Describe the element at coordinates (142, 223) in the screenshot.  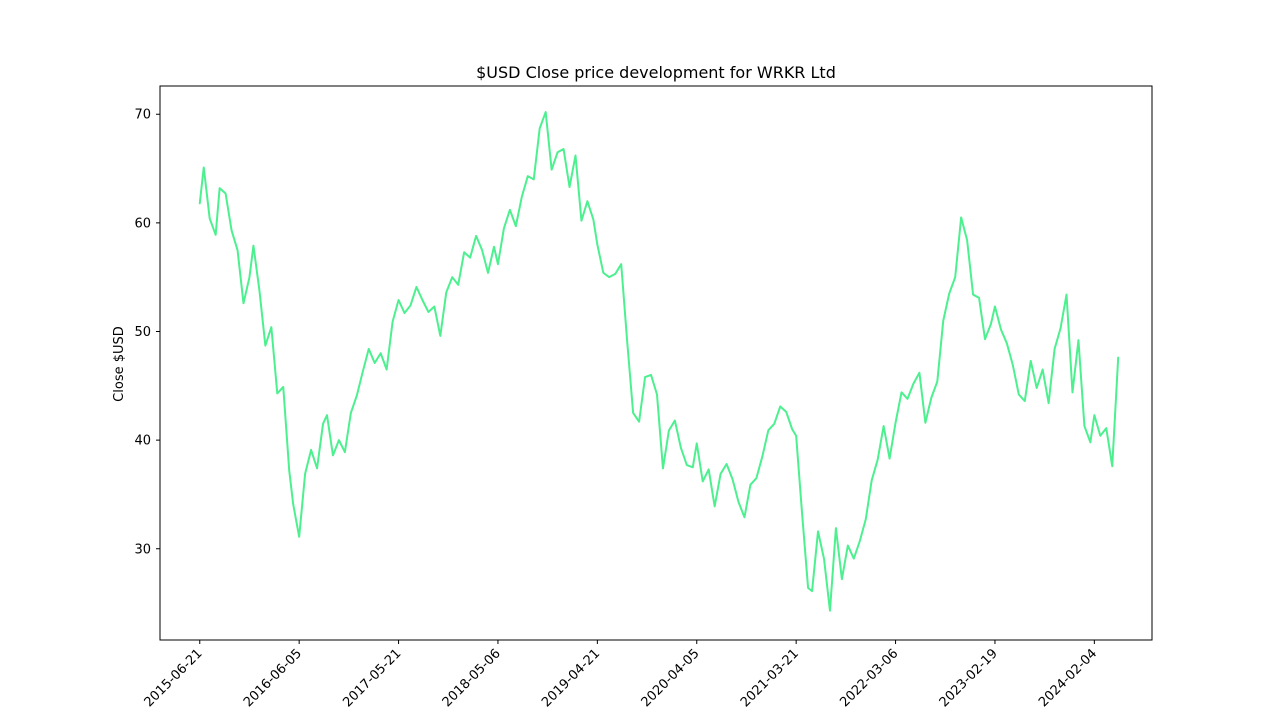
I see `y-tick-label: 60` at that location.